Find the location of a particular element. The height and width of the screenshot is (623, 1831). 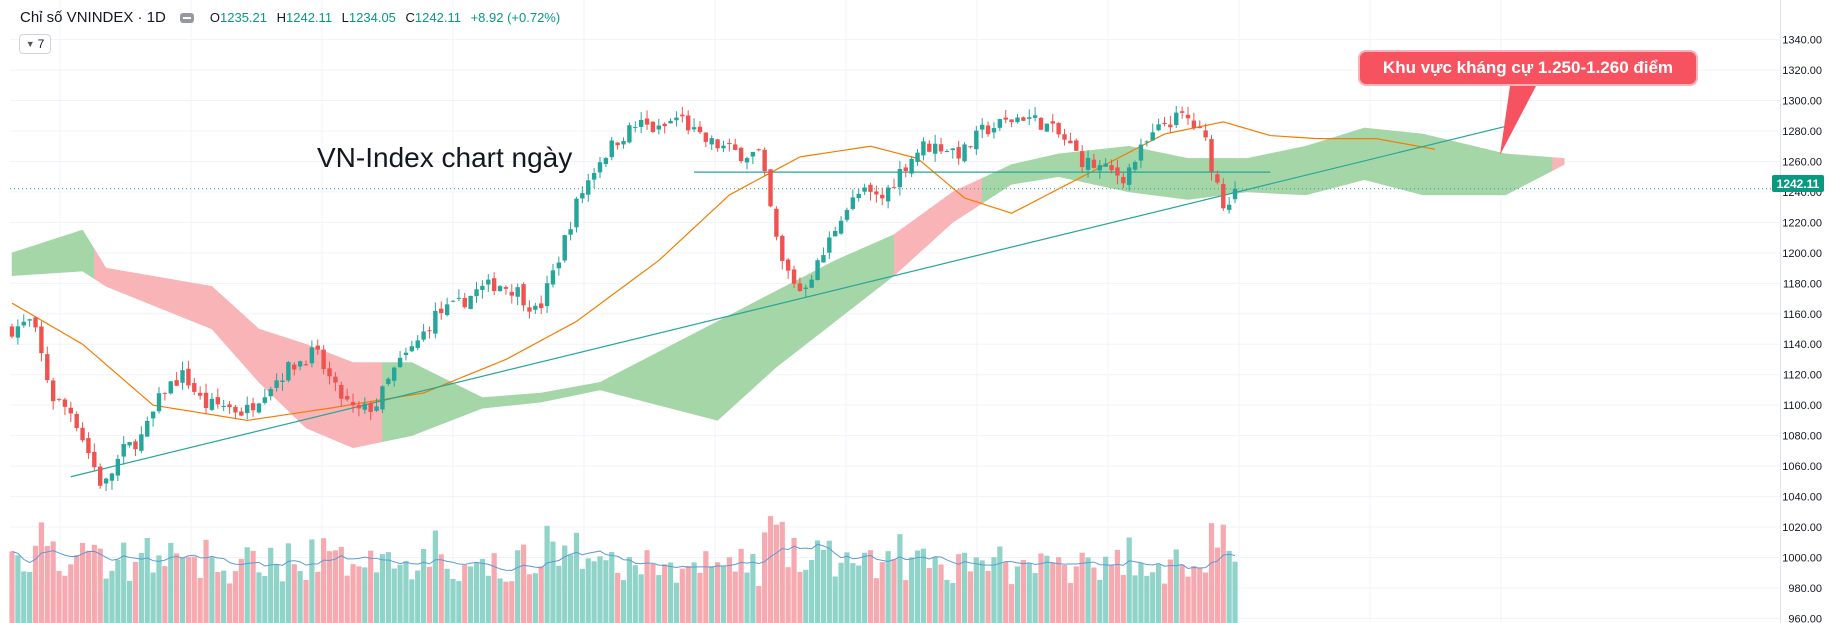

legend-menu-icon is located at coordinates (186, 17).